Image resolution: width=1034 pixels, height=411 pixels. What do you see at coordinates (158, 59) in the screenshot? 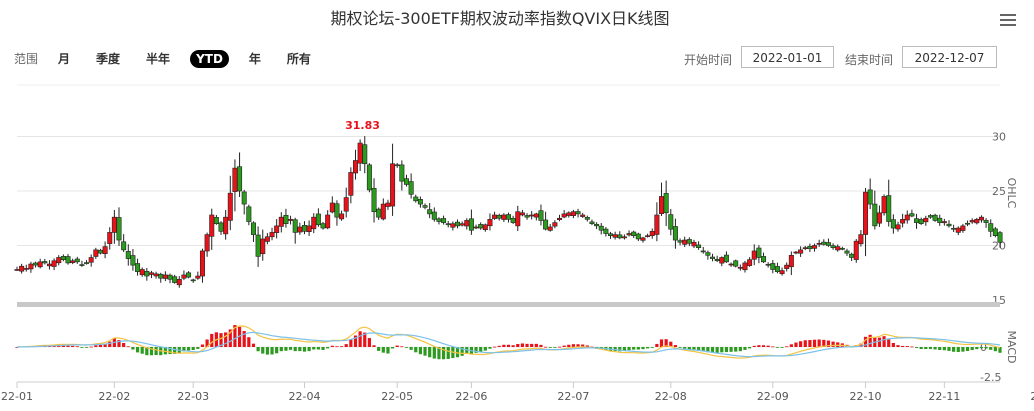
I see `range-button-halfyear: 半年` at bounding box center [158, 59].